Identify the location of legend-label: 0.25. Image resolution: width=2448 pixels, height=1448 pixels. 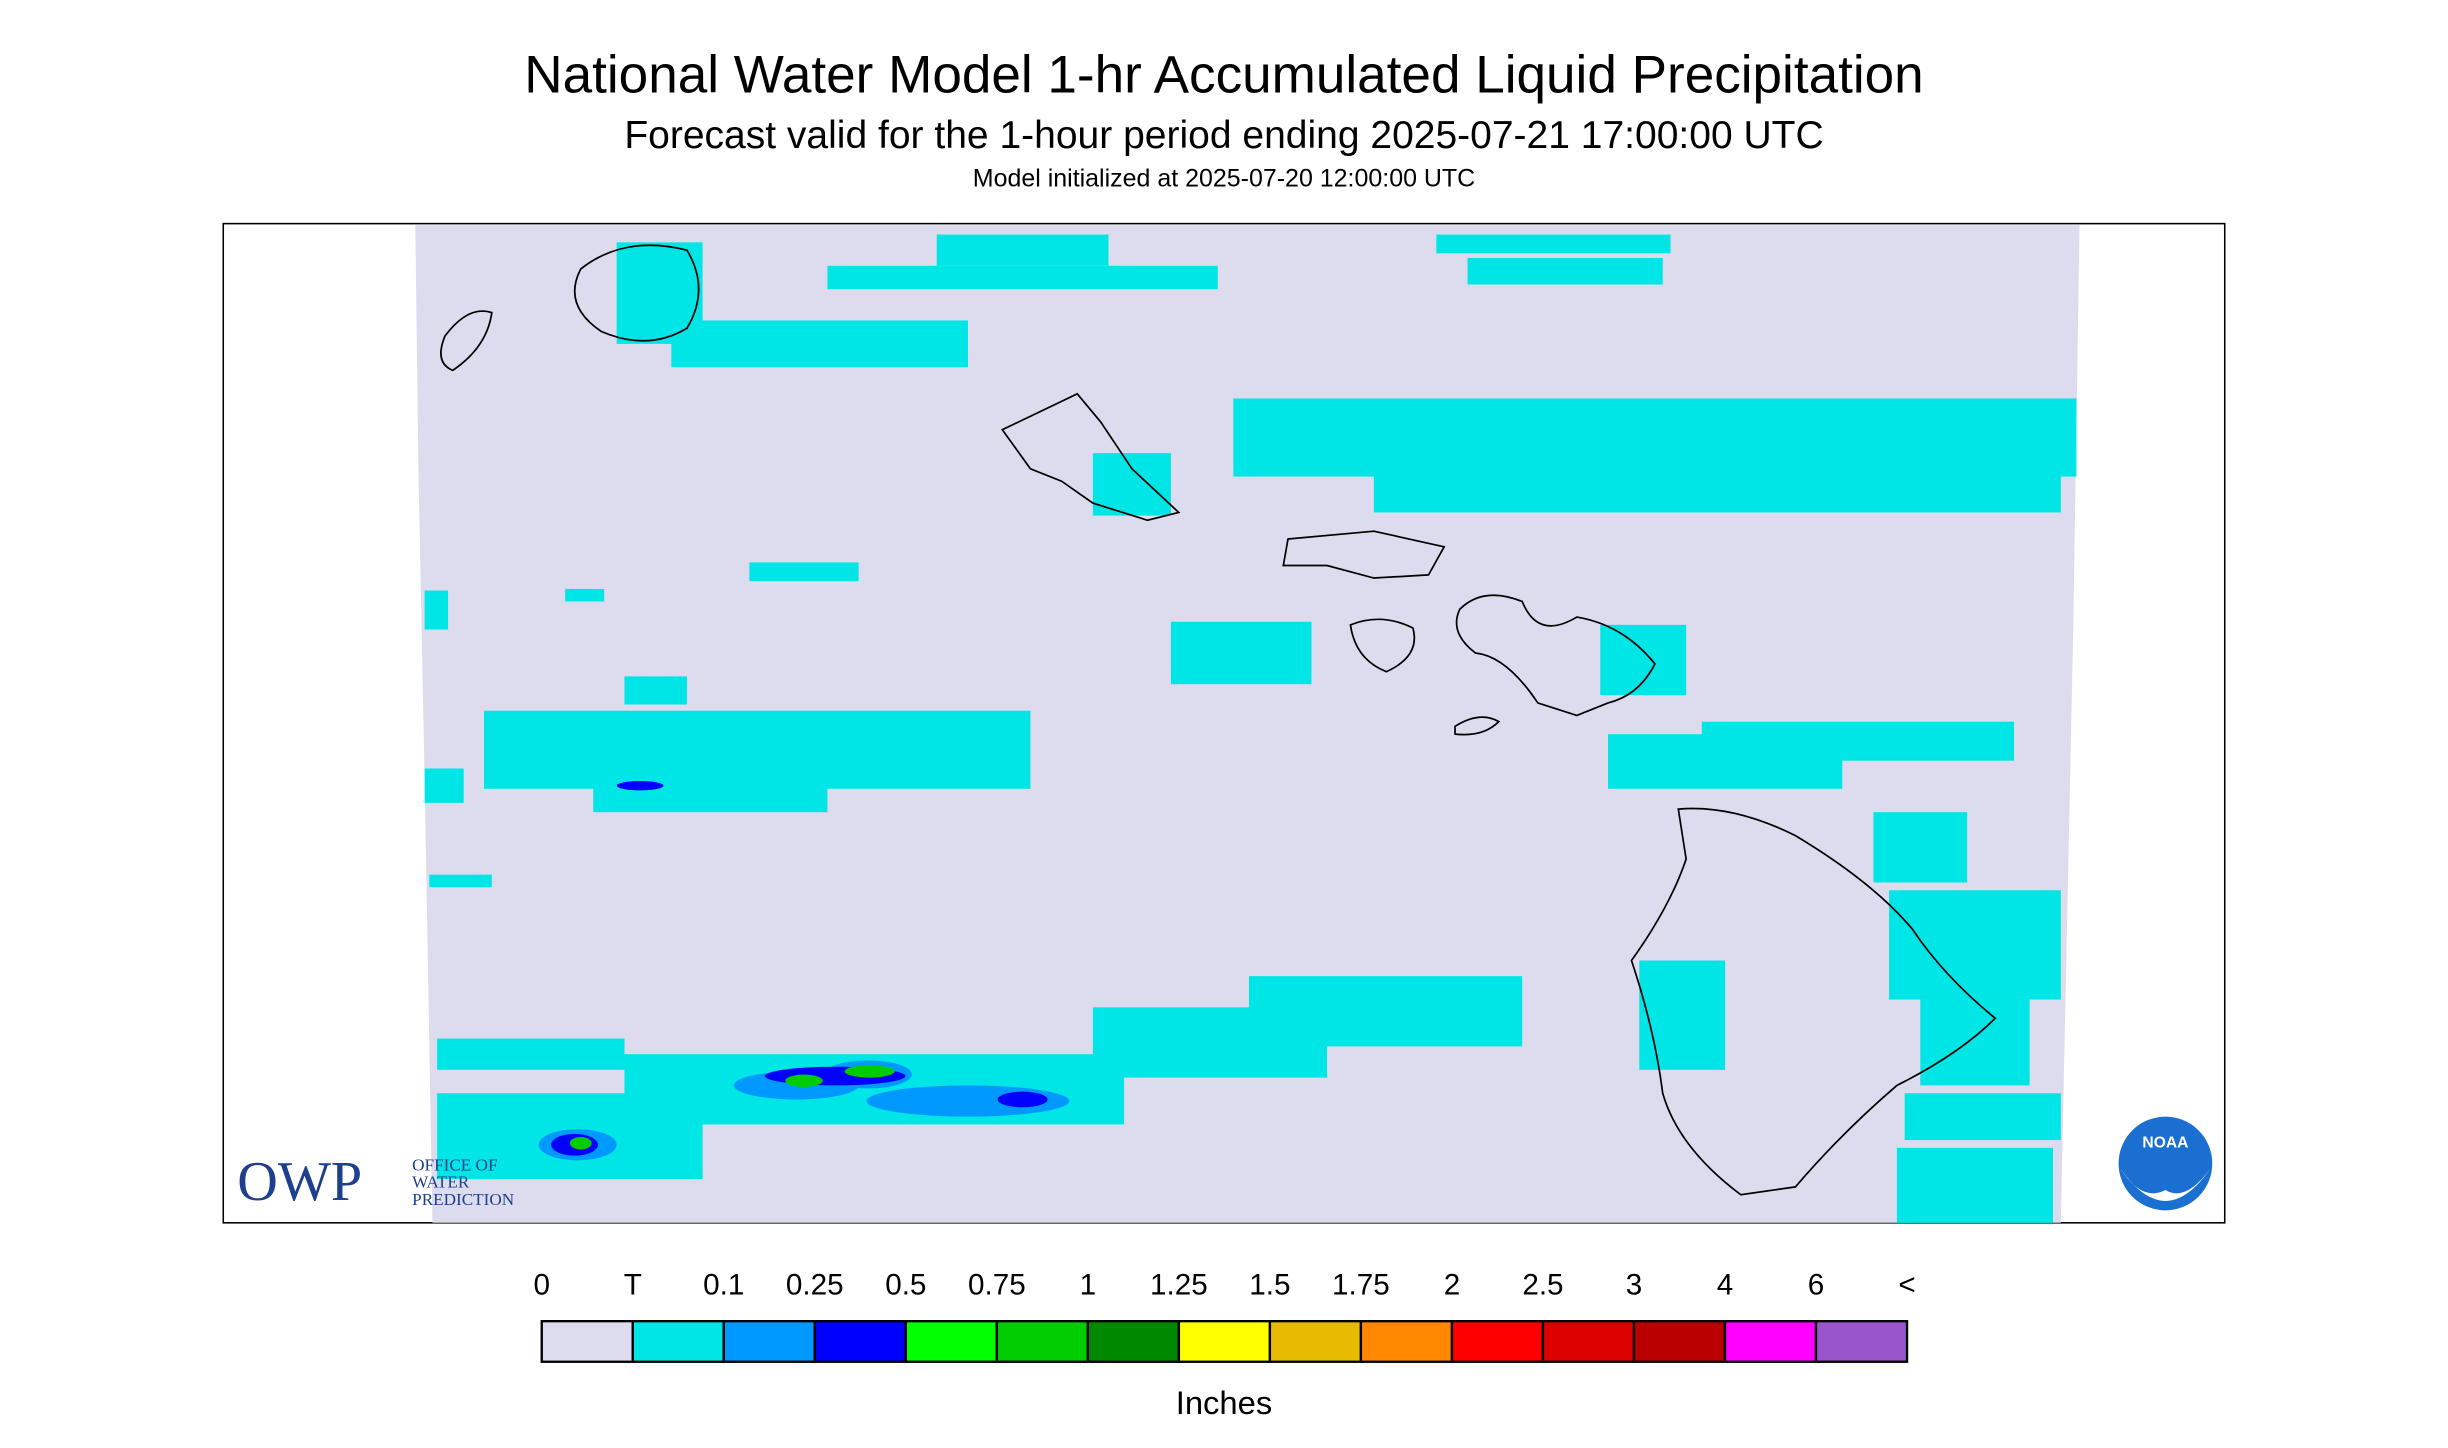
(815, 1285).